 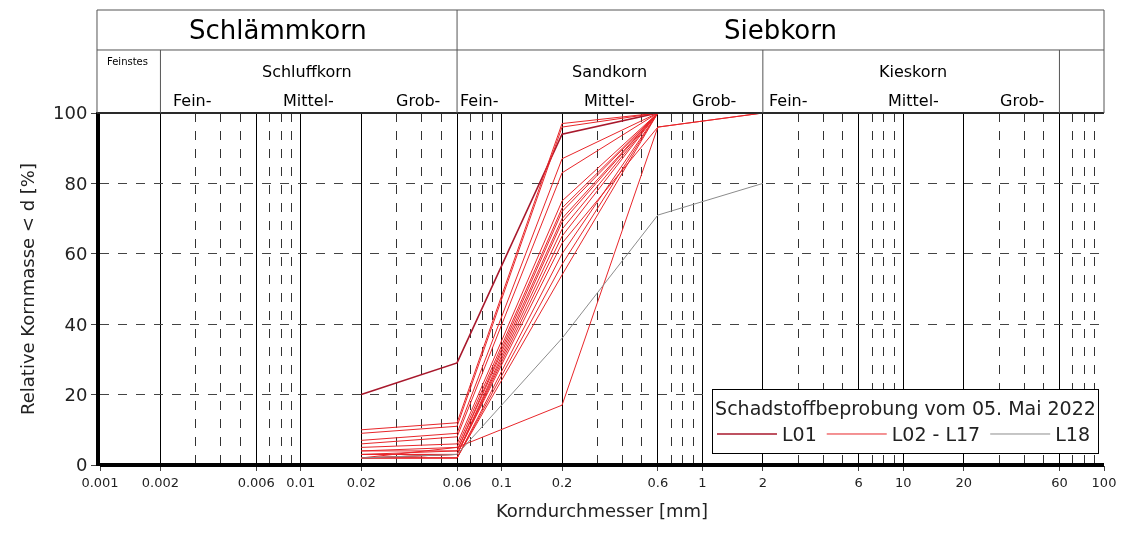 I want to click on x-tick-label: 0.6, so click(x=658, y=482).